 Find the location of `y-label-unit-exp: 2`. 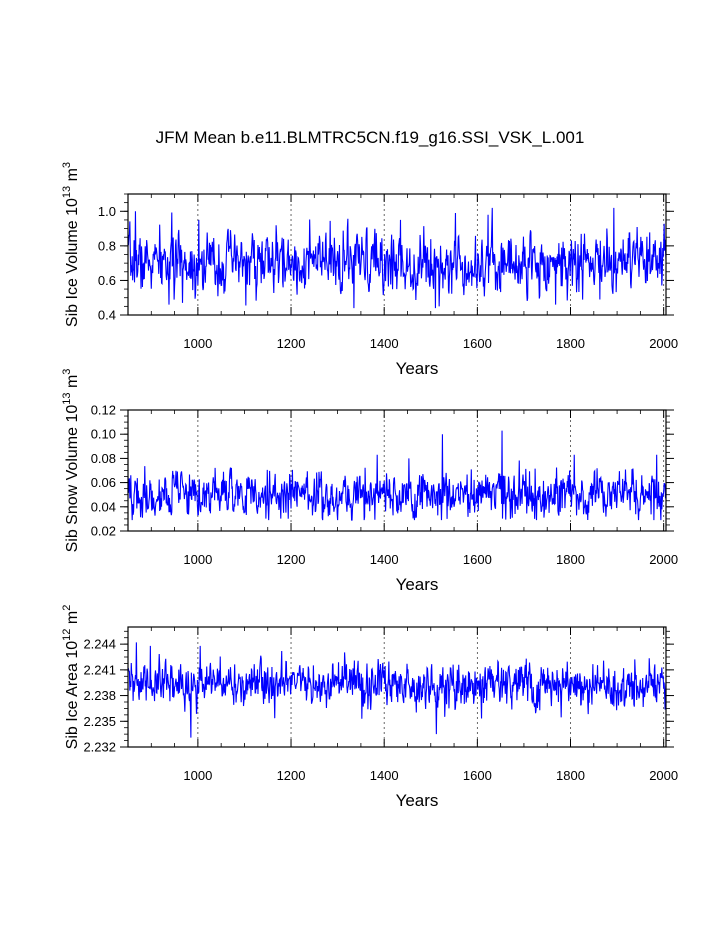

y-label-unit-exp: 2 is located at coordinates (67, 608).